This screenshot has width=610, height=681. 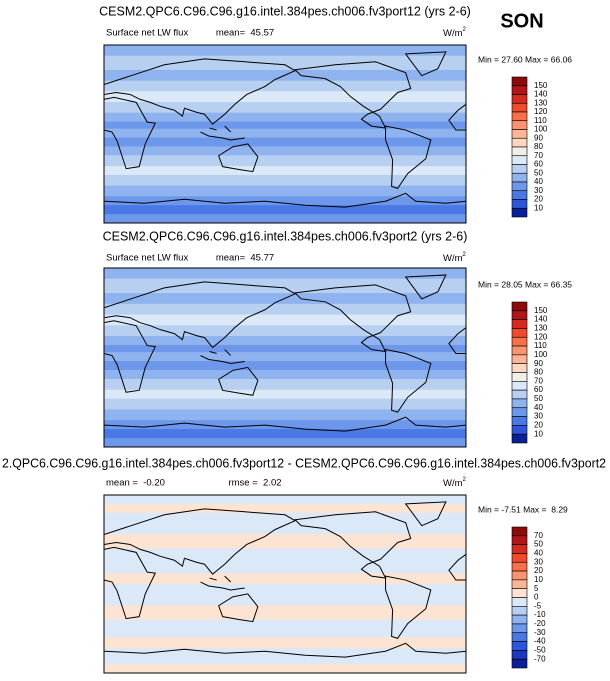 What do you see at coordinates (540, 658) in the screenshot?
I see `colorbar-label: -70` at bounding box center [540, 658].